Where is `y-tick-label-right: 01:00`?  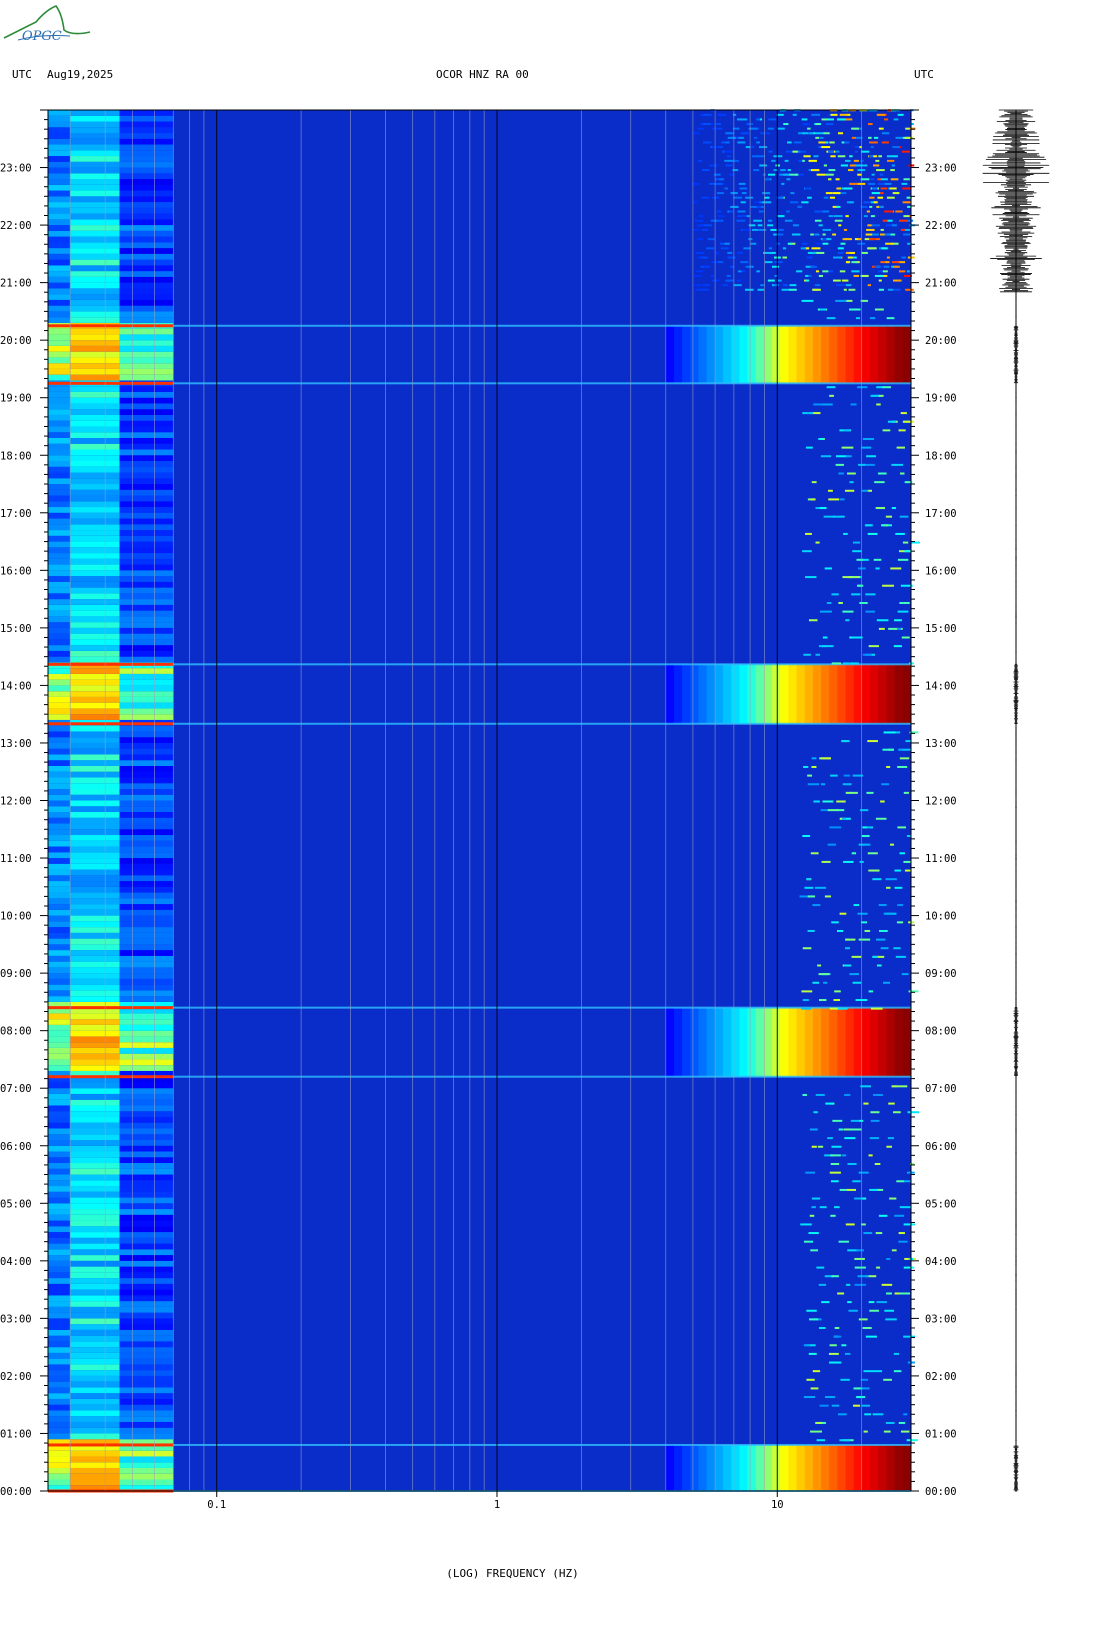
y-tick-label-right: 01:00 is located at coordinates (941, 1434).